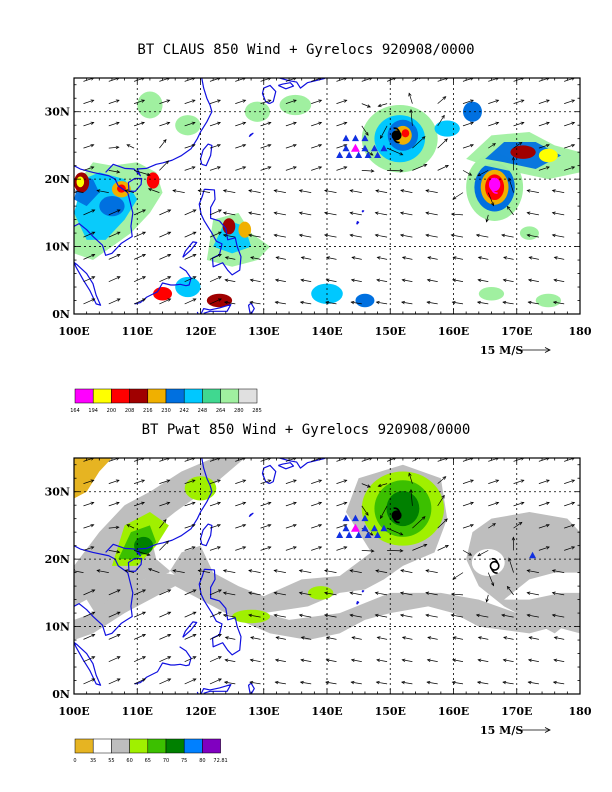  I want to click on colorbar-label: 60, so click(129, 761).